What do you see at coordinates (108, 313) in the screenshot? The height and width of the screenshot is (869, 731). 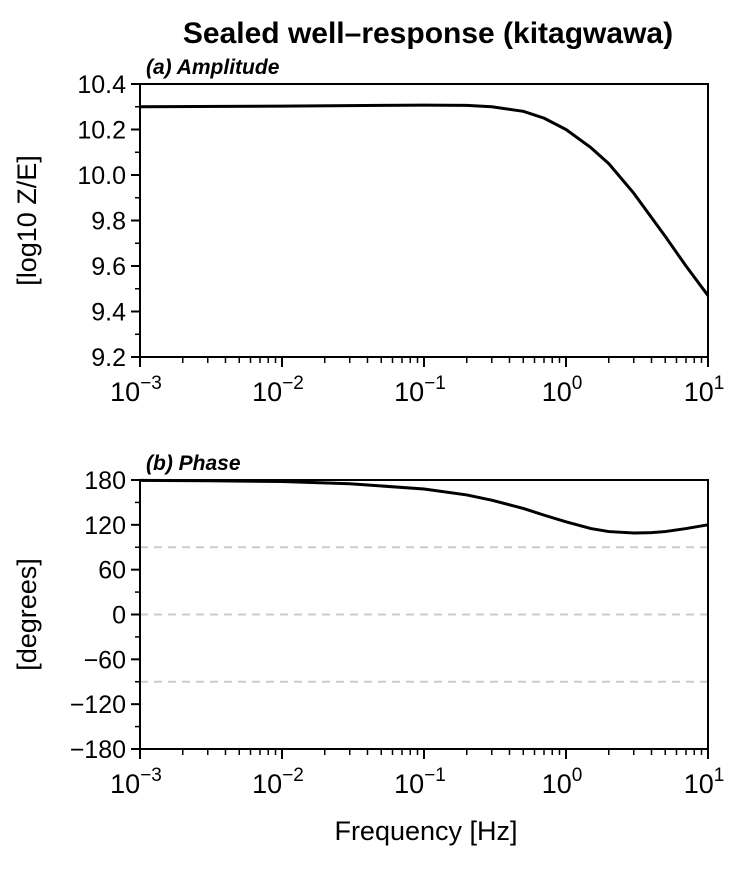 I see `y-tick-label: 9.4` at bounding box center [108, 313].